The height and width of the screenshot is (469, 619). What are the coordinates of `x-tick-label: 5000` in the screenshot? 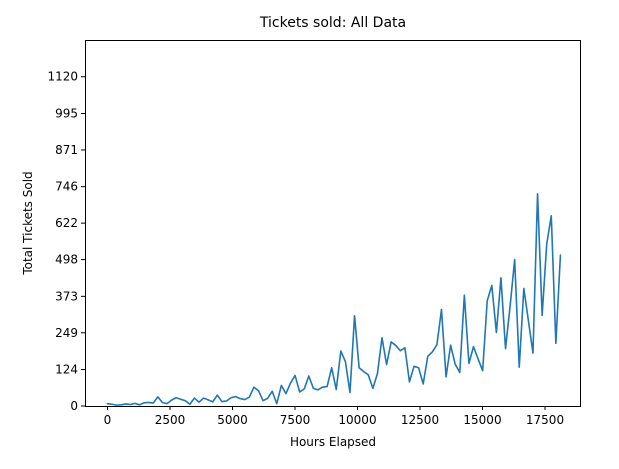 It's located at (232, 420).